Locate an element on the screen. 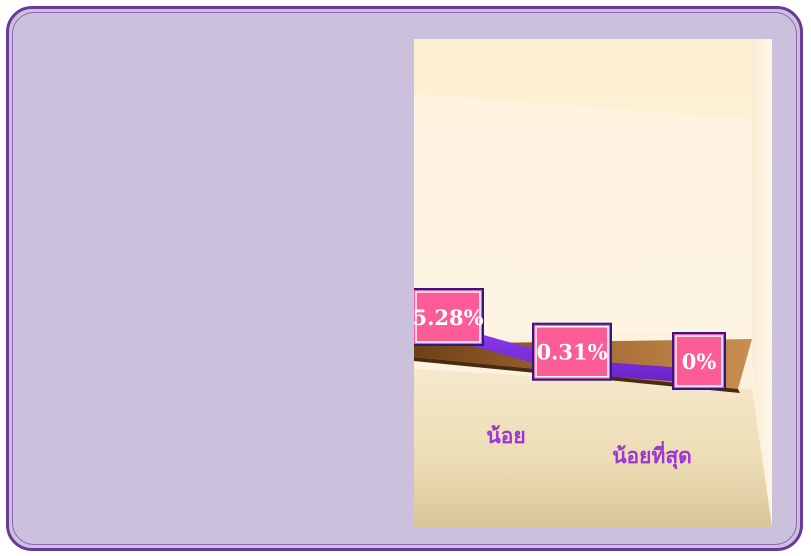 The height and width of the screenshot is (556, 811). data-label-text: 0.31% is located at coordinates (571, 352).